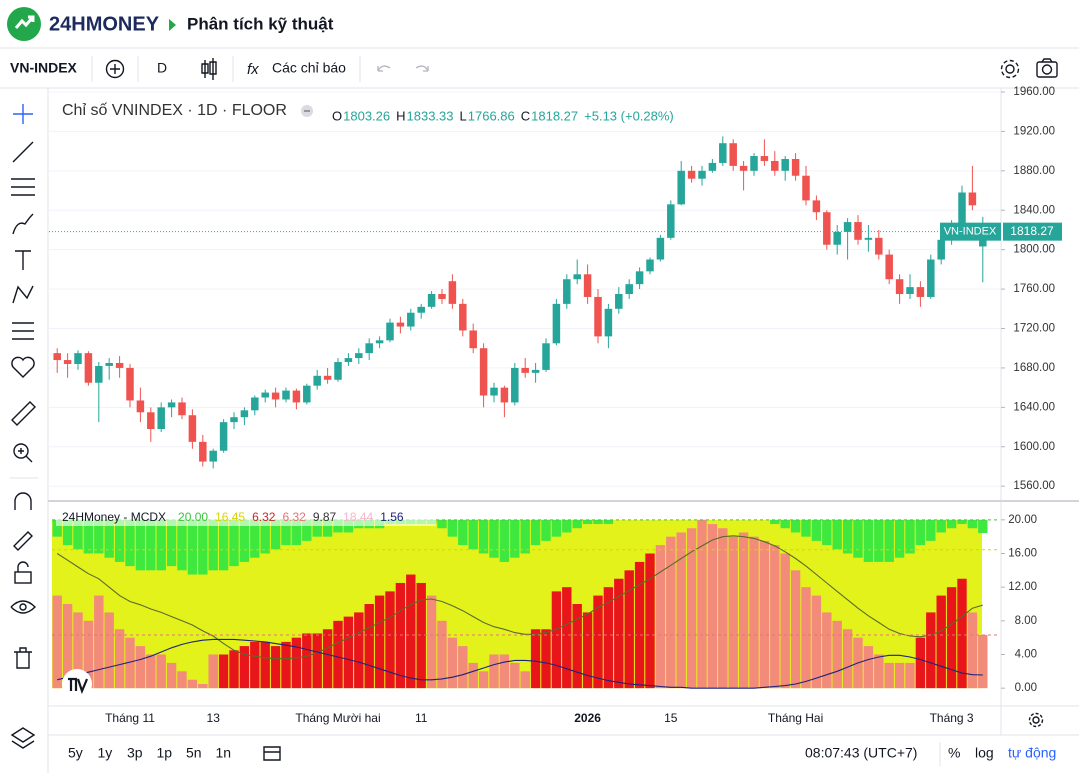  I want to click on logo, so click(24, 24).